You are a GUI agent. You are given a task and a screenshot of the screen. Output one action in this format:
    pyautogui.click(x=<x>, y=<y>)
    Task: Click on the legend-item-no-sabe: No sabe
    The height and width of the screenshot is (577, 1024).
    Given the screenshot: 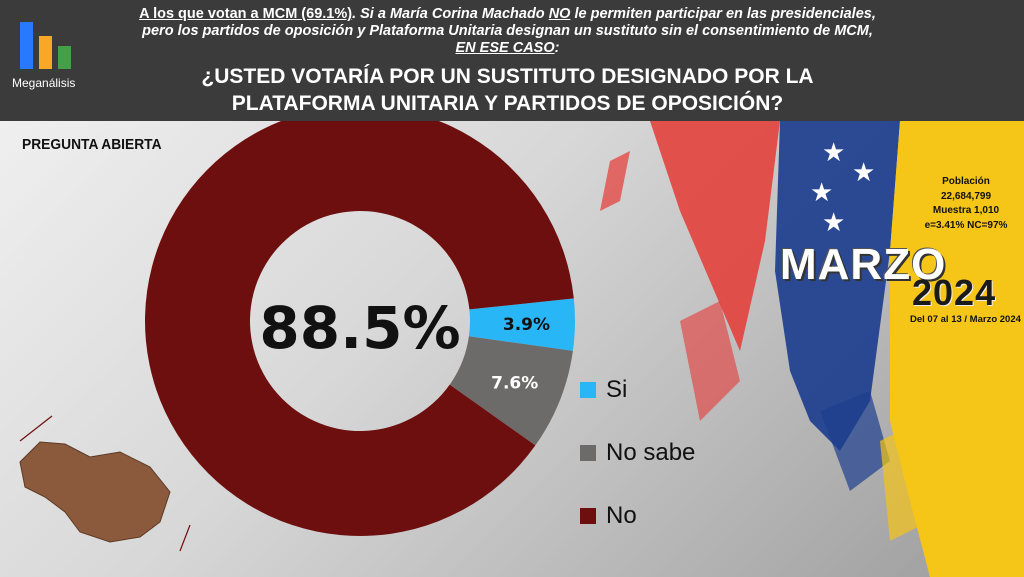 What is the action you would take?
    pyautogui.click(x=660, y=454)
    